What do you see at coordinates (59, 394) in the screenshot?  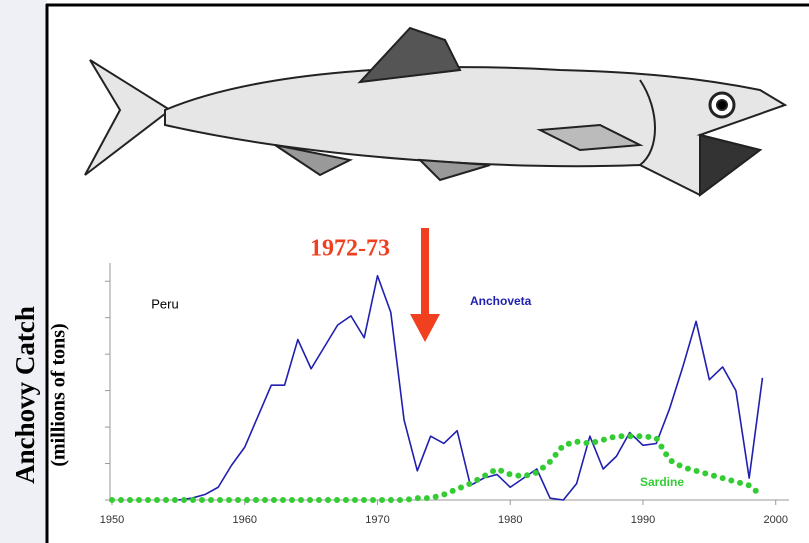 I see `y-axis-sublabel: (millions of tons)` at bounding box center [59, 394].